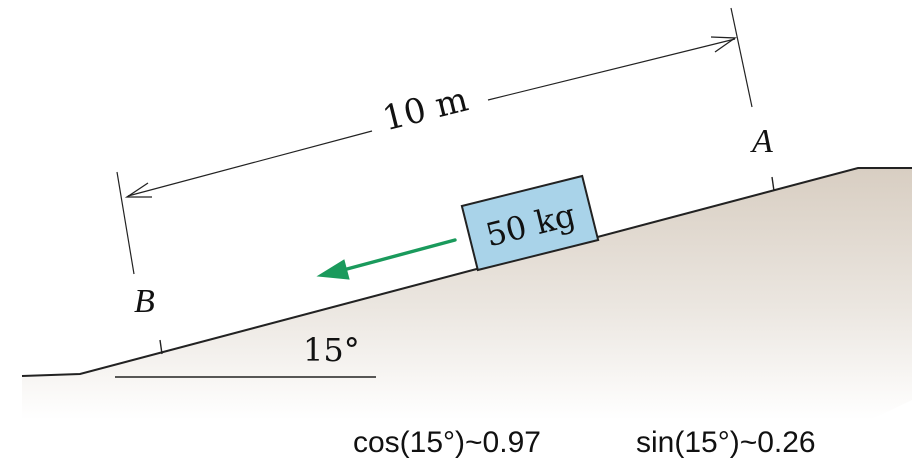 The image size is (912, 462). I want to click on point-a-tick, so click(773, 184).